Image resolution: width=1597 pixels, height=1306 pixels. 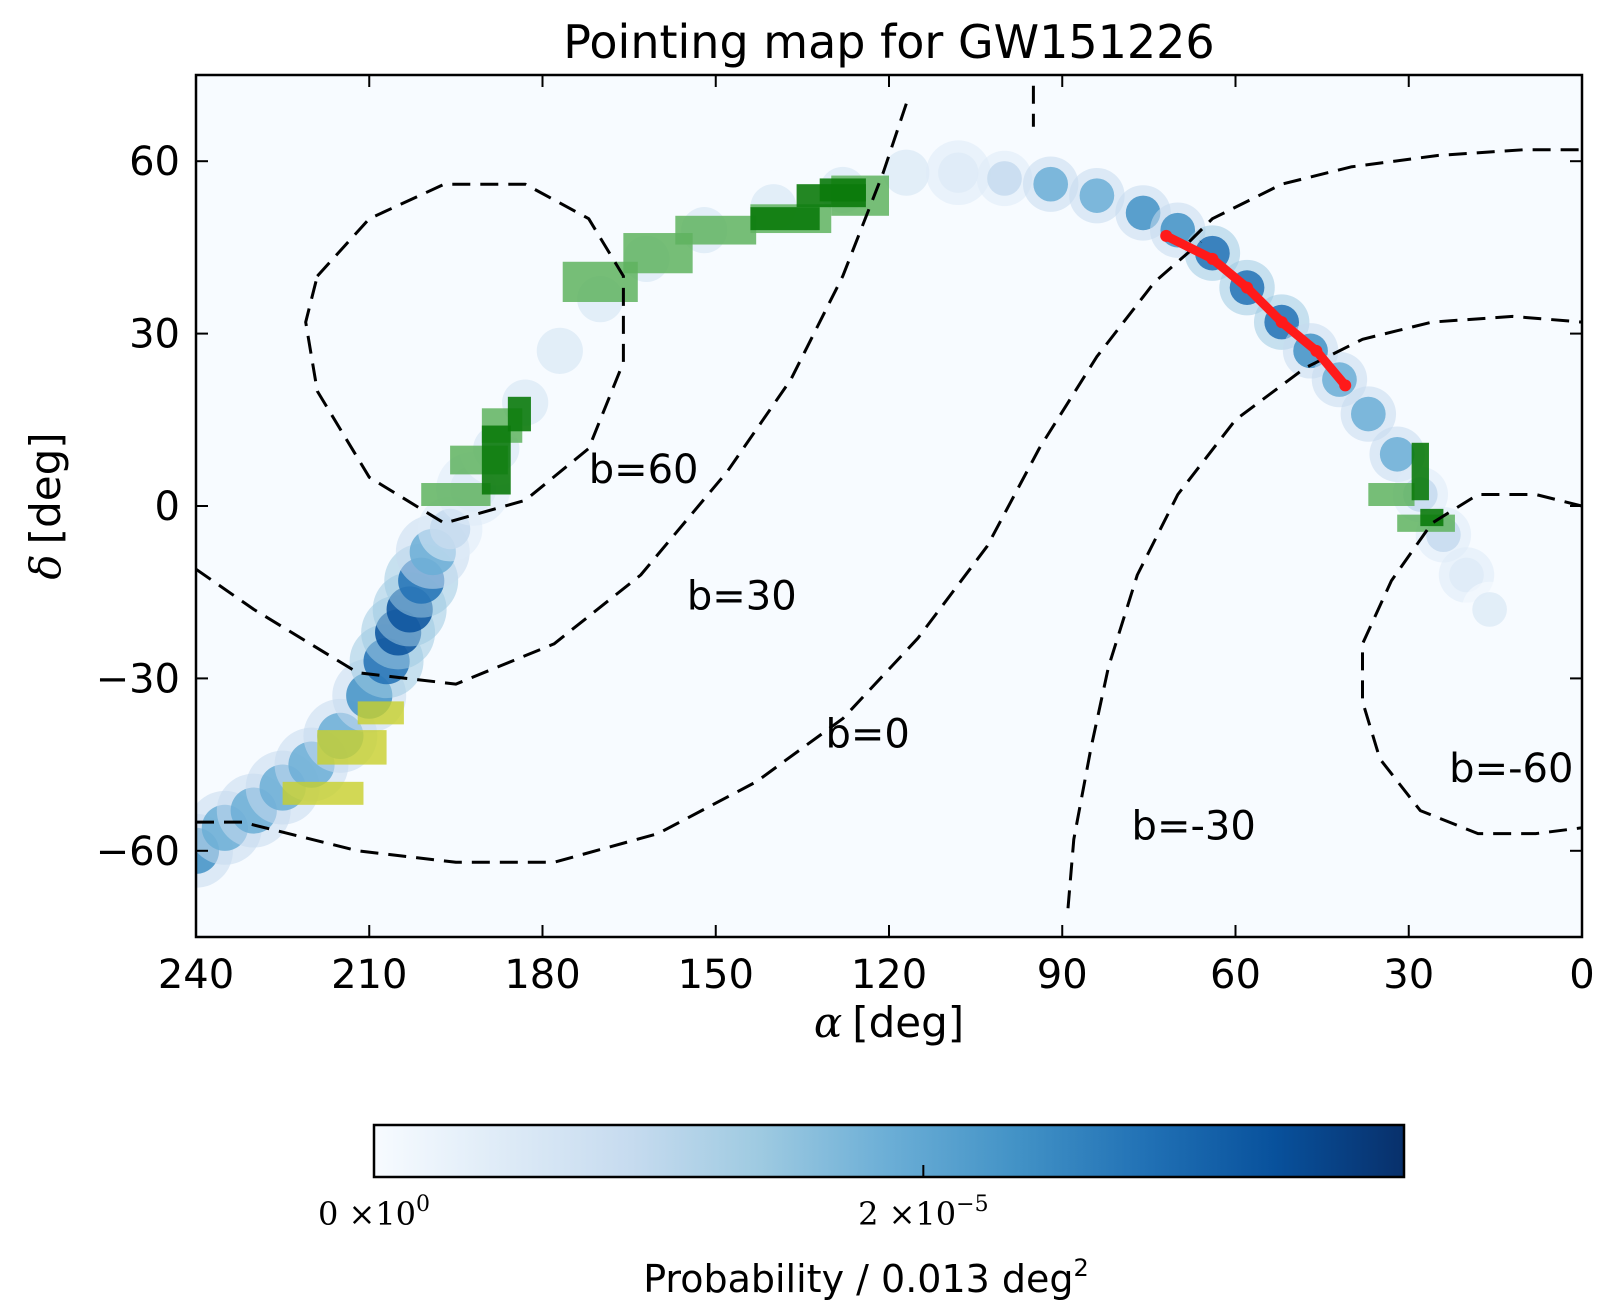 I want to click on red-track-line, so click(x=1255, y=310).